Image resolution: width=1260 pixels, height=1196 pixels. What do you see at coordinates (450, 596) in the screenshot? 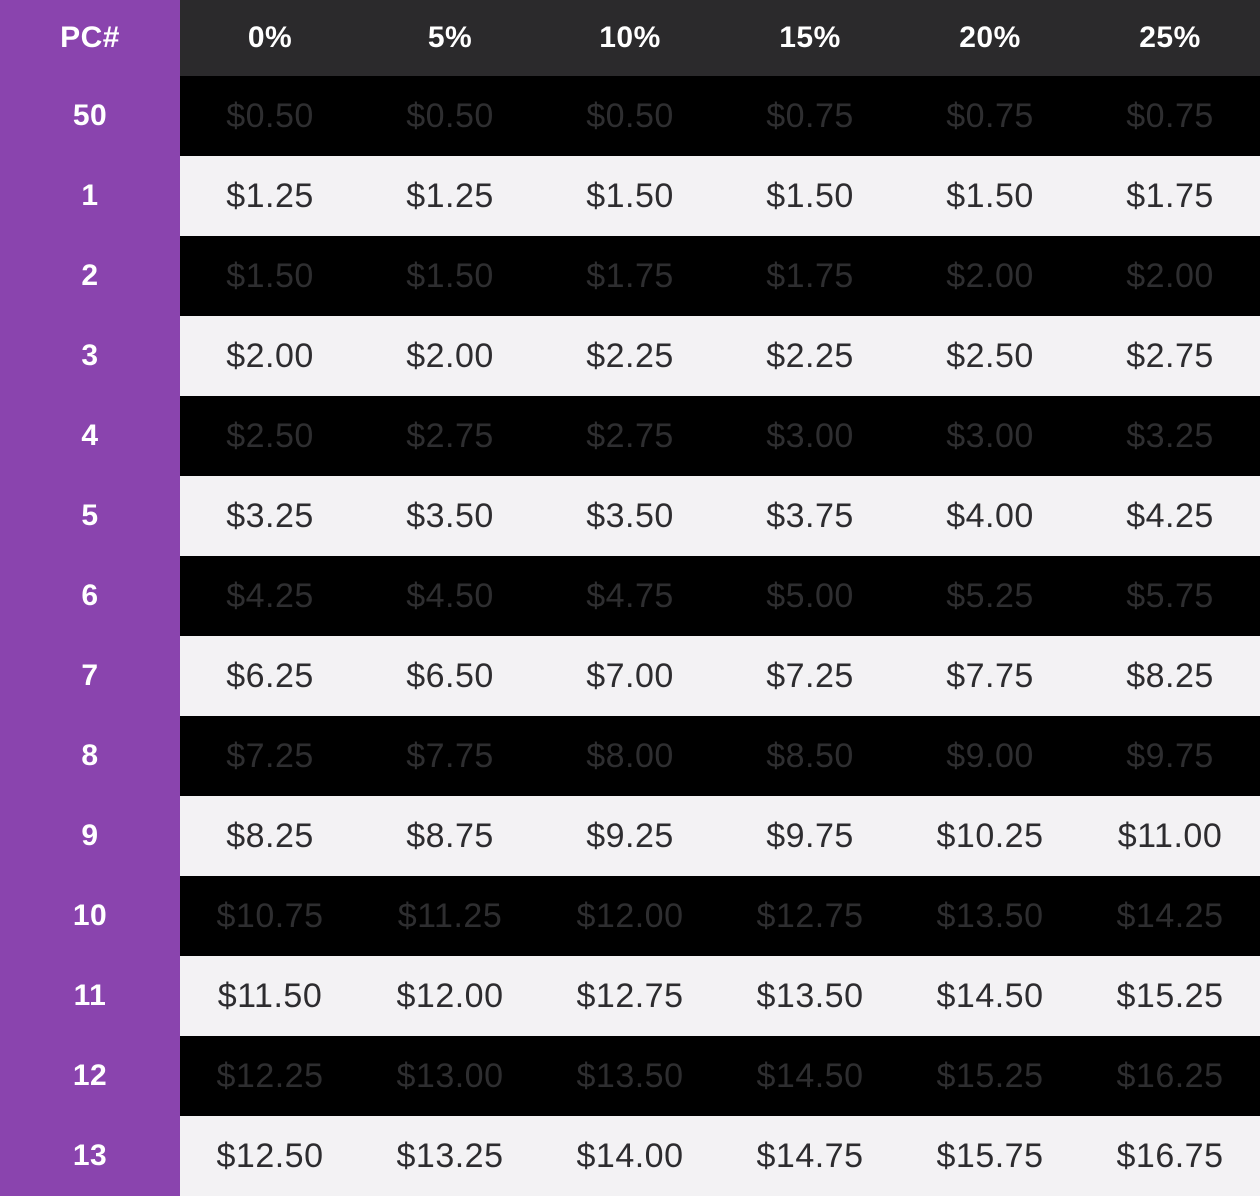
I see `price-cell: $4.50` at bounding box center [450, 596].